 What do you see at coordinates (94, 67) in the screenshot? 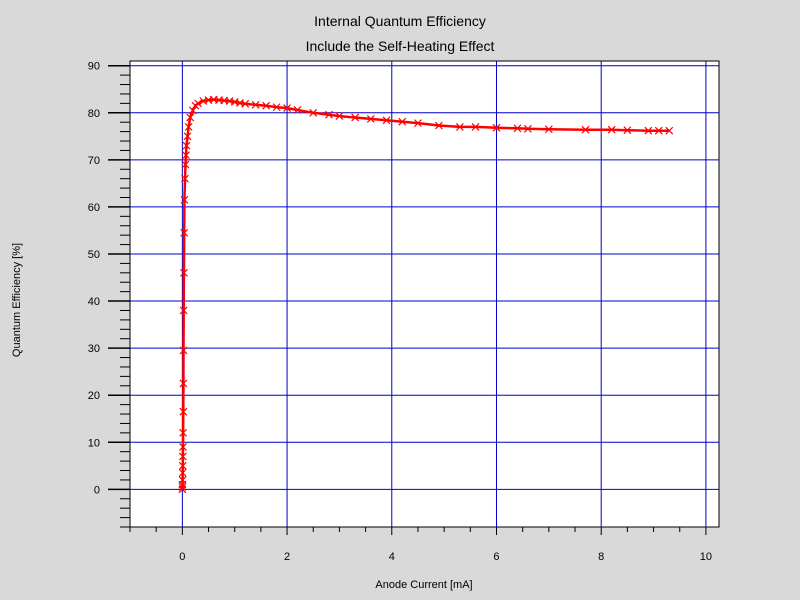
I see `y-tick-label: 90` at bounding box center [94, 67].